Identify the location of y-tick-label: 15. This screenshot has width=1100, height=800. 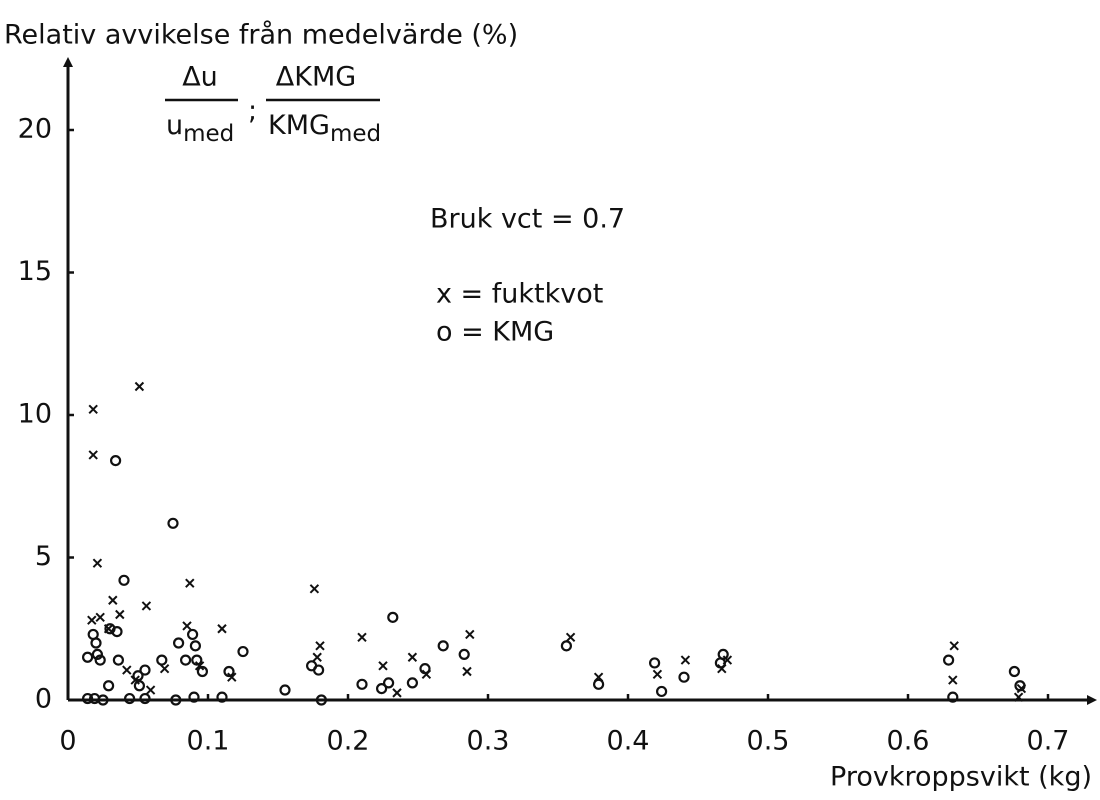
(35, 271).